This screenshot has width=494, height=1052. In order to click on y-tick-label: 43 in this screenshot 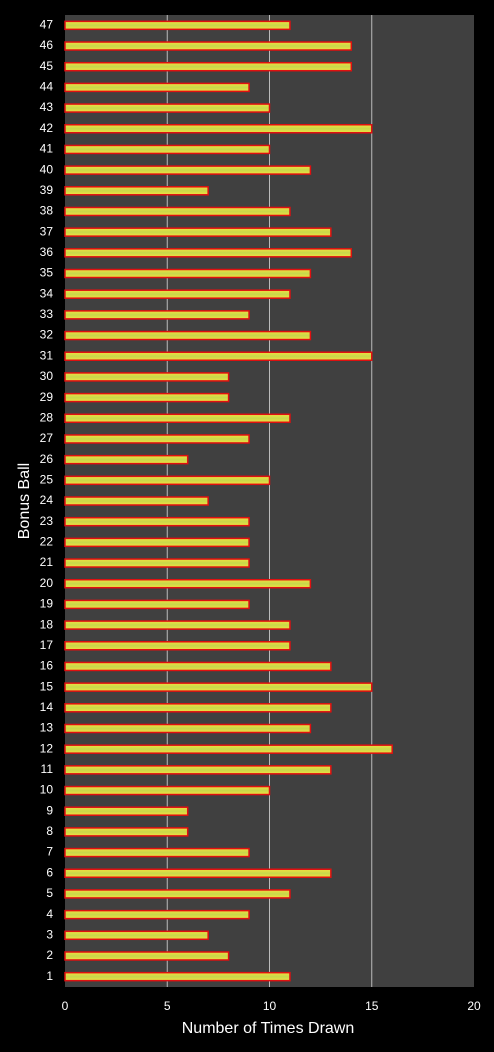, I will do `click(47, 107)`.